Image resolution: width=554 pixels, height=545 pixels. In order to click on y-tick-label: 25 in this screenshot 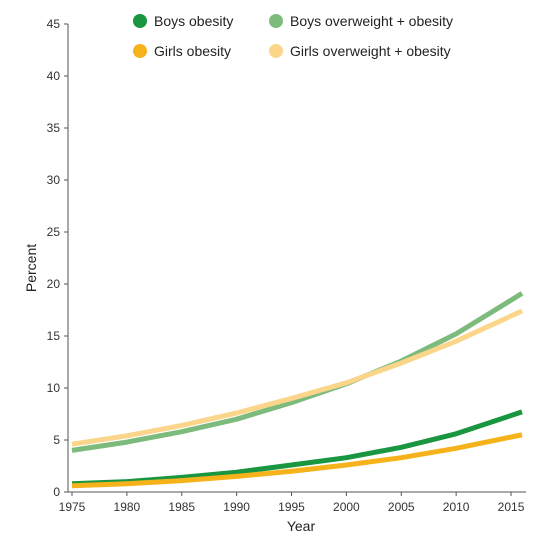, I will do `click(54, 232)`.